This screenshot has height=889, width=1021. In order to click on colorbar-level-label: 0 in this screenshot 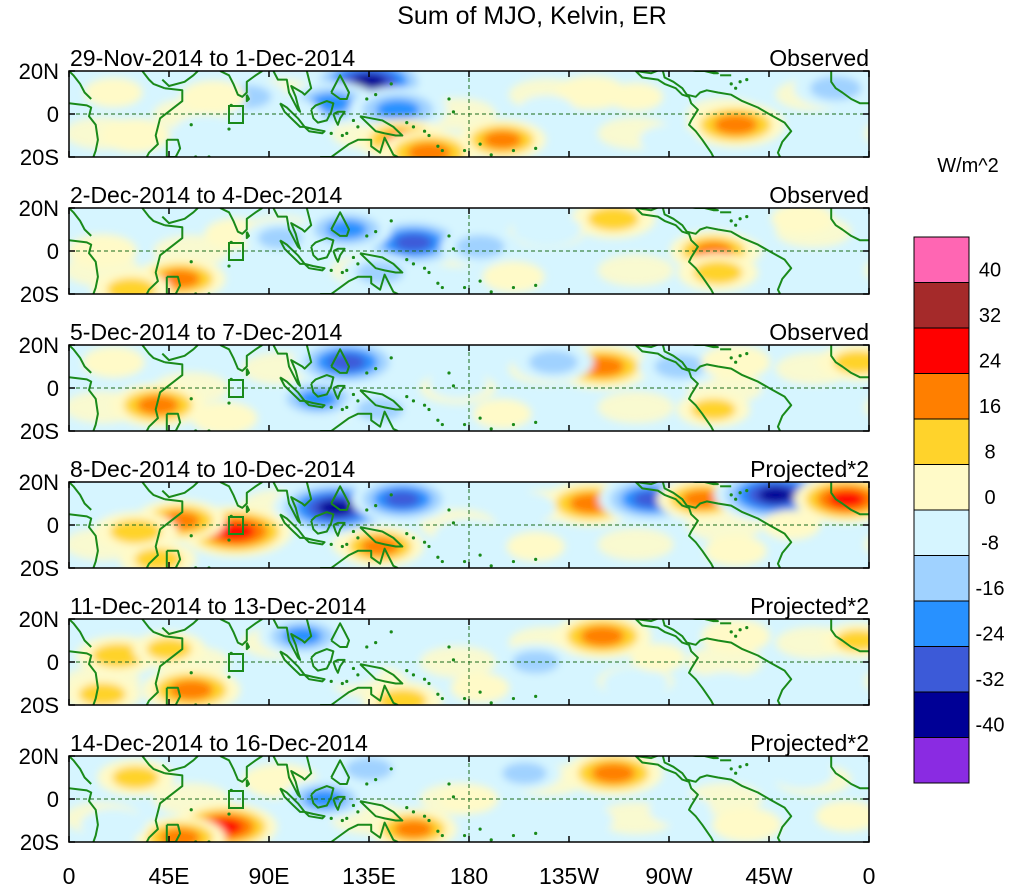, I will do `click(989, 498)`.